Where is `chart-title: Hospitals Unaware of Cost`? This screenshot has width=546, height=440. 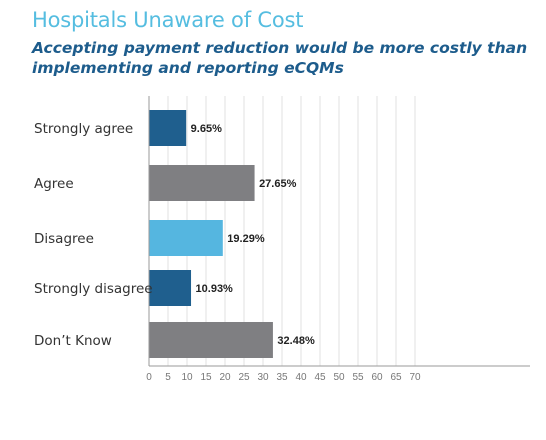
chart-title: Hospitals Unaware of Cost is located at coordinates (168, 20).